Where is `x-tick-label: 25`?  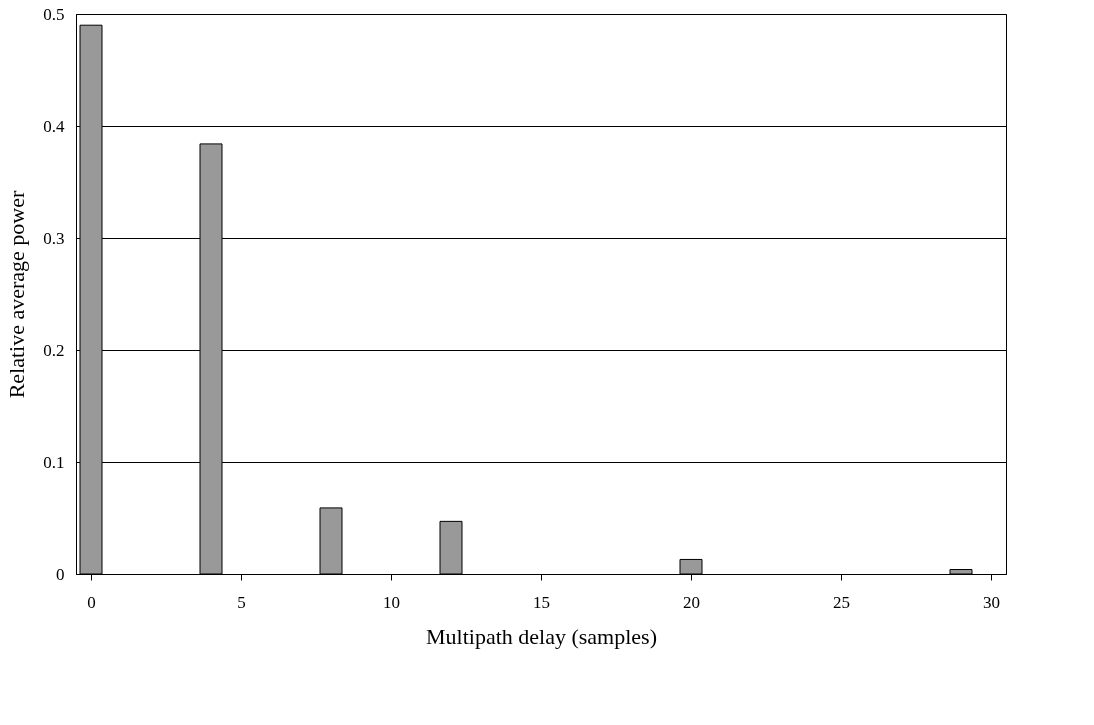 x-tick-label: 25 is located at coordinates (841, 602).